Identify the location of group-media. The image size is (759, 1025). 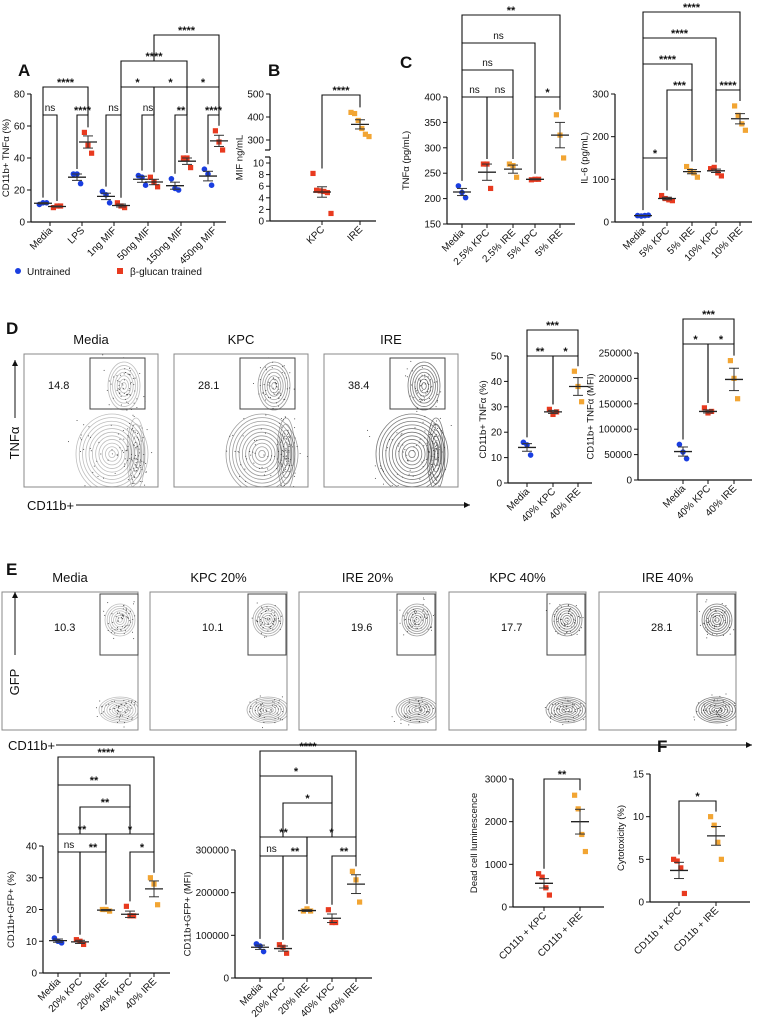
(260, 948).